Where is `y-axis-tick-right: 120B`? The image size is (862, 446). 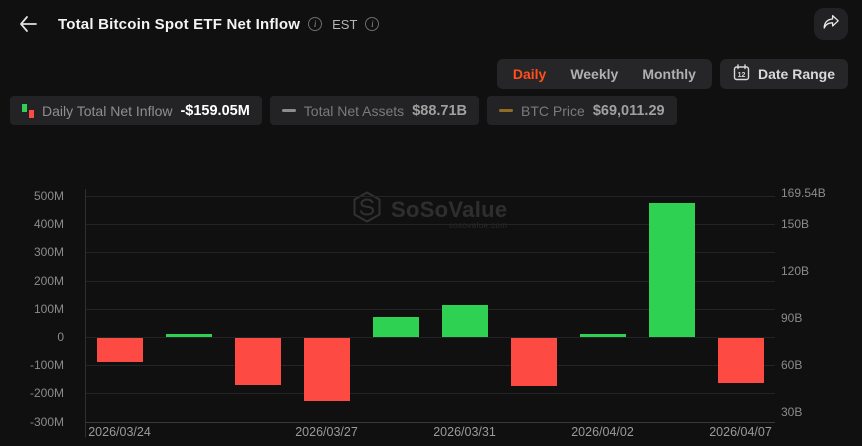 y-axis-tick-right: 120B is located at coordinates (795, 271).